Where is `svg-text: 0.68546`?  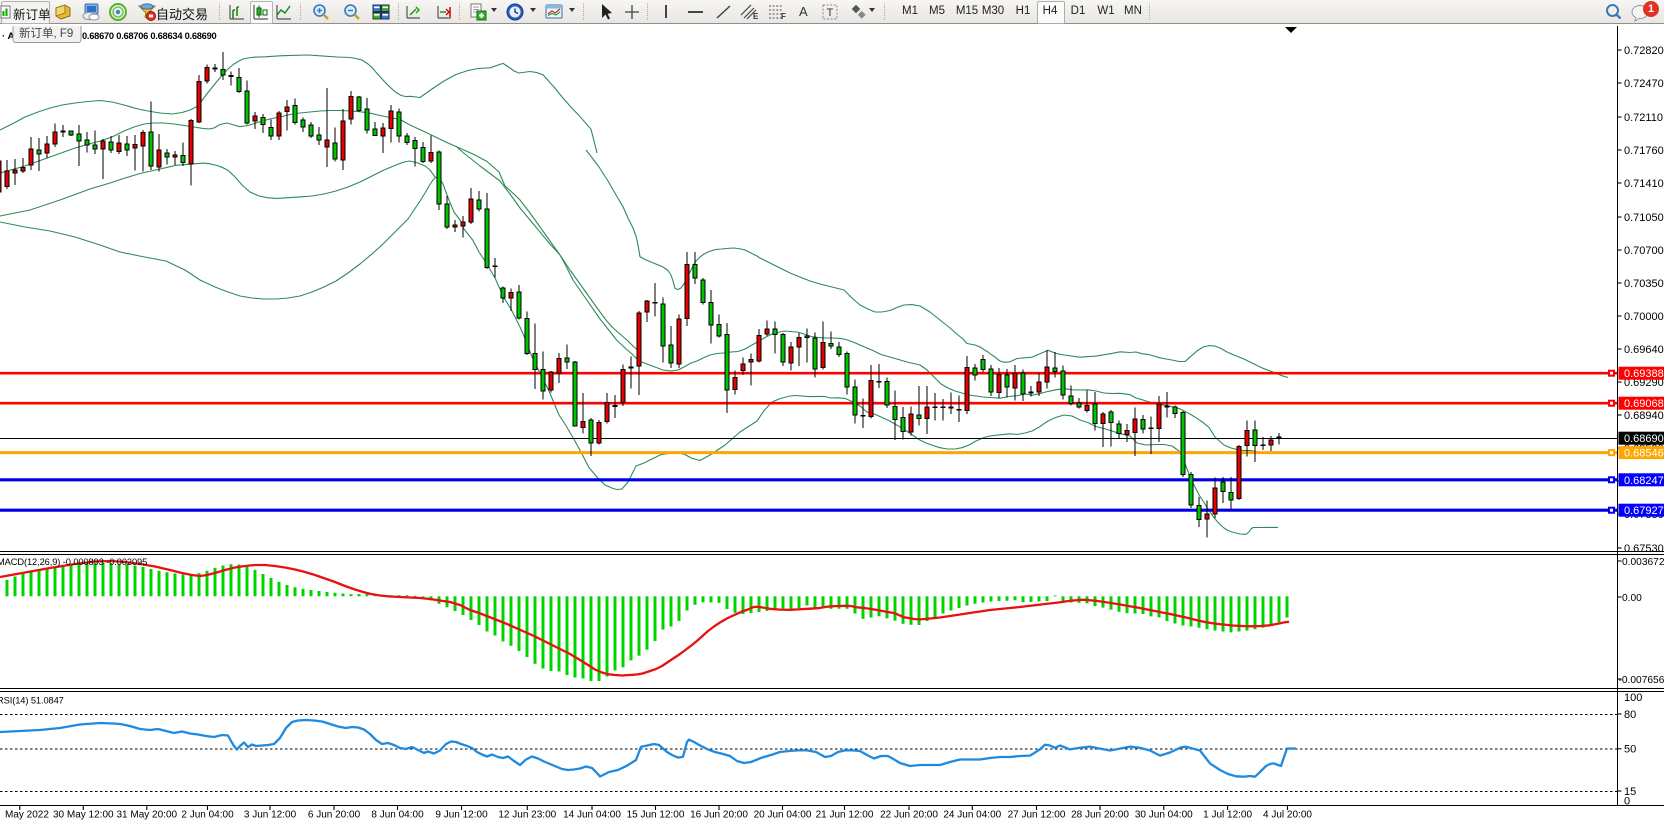
svg-text: 0.68546 is located at coordinates (1644, 454).